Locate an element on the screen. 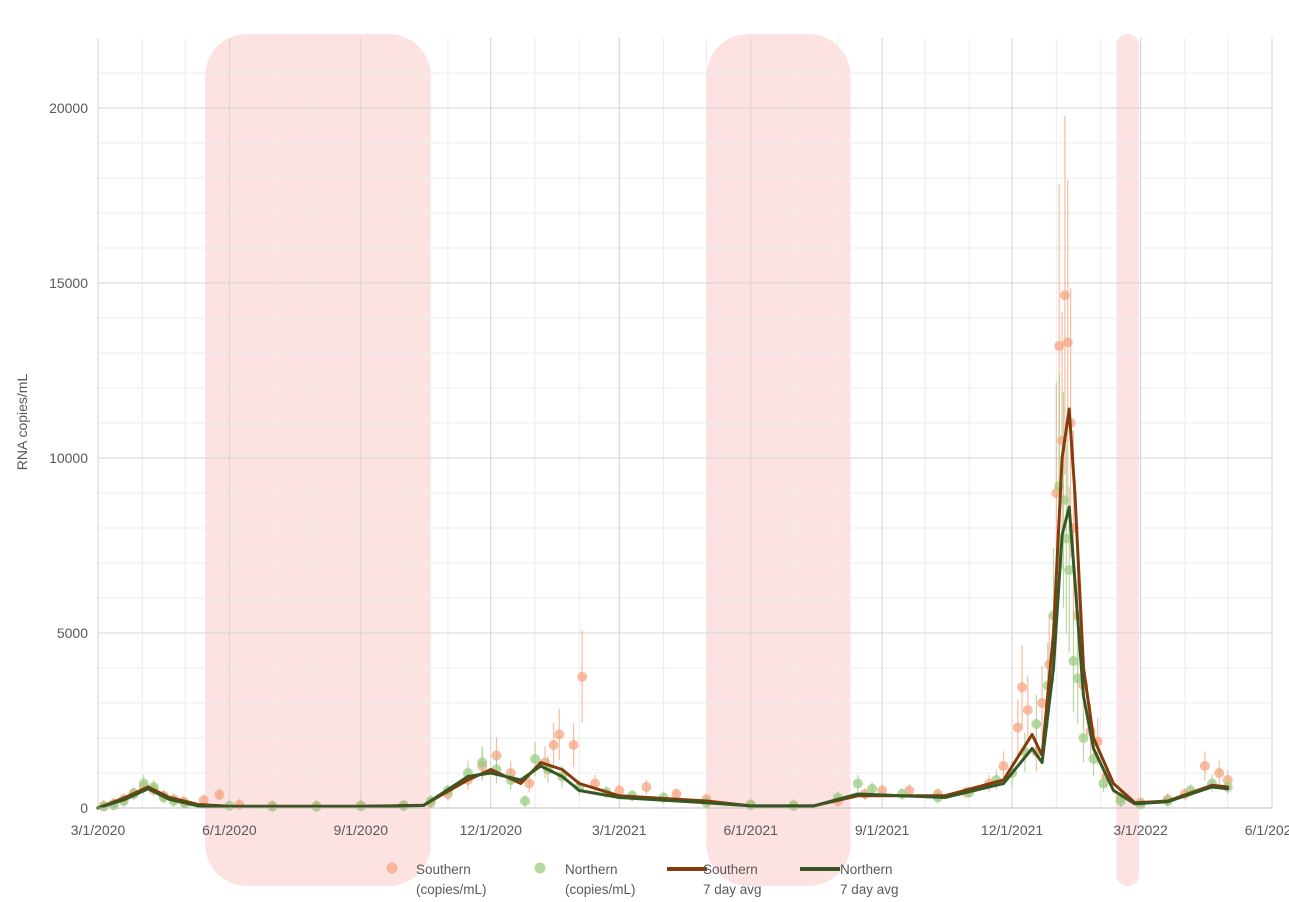 The image size is (1289, 902). legend-entry-1: Southern (copies/mL) is located at coordinates (436, 879).